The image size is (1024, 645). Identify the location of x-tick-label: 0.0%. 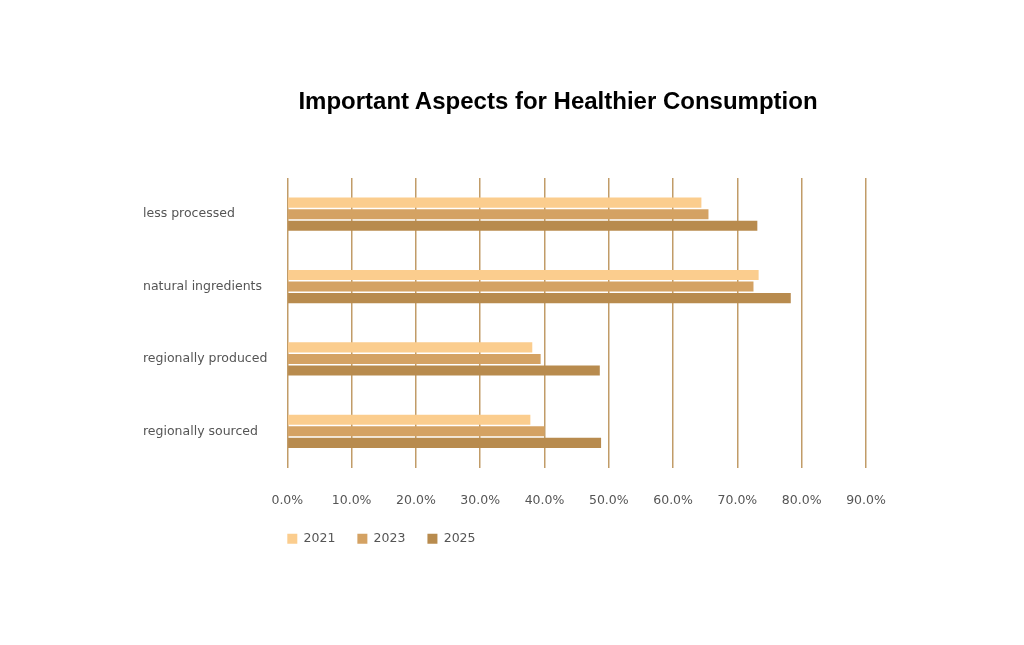
(287, 500).